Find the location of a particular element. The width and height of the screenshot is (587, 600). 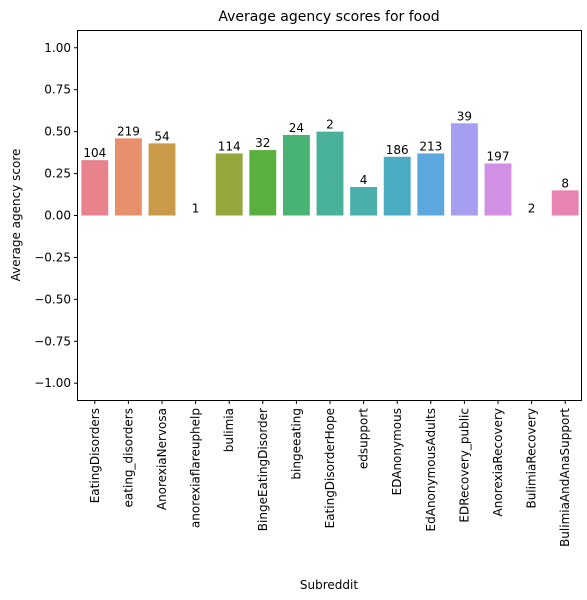

x-tick-label: anorexiaflareuphelp is located at coordinates (196, 468).